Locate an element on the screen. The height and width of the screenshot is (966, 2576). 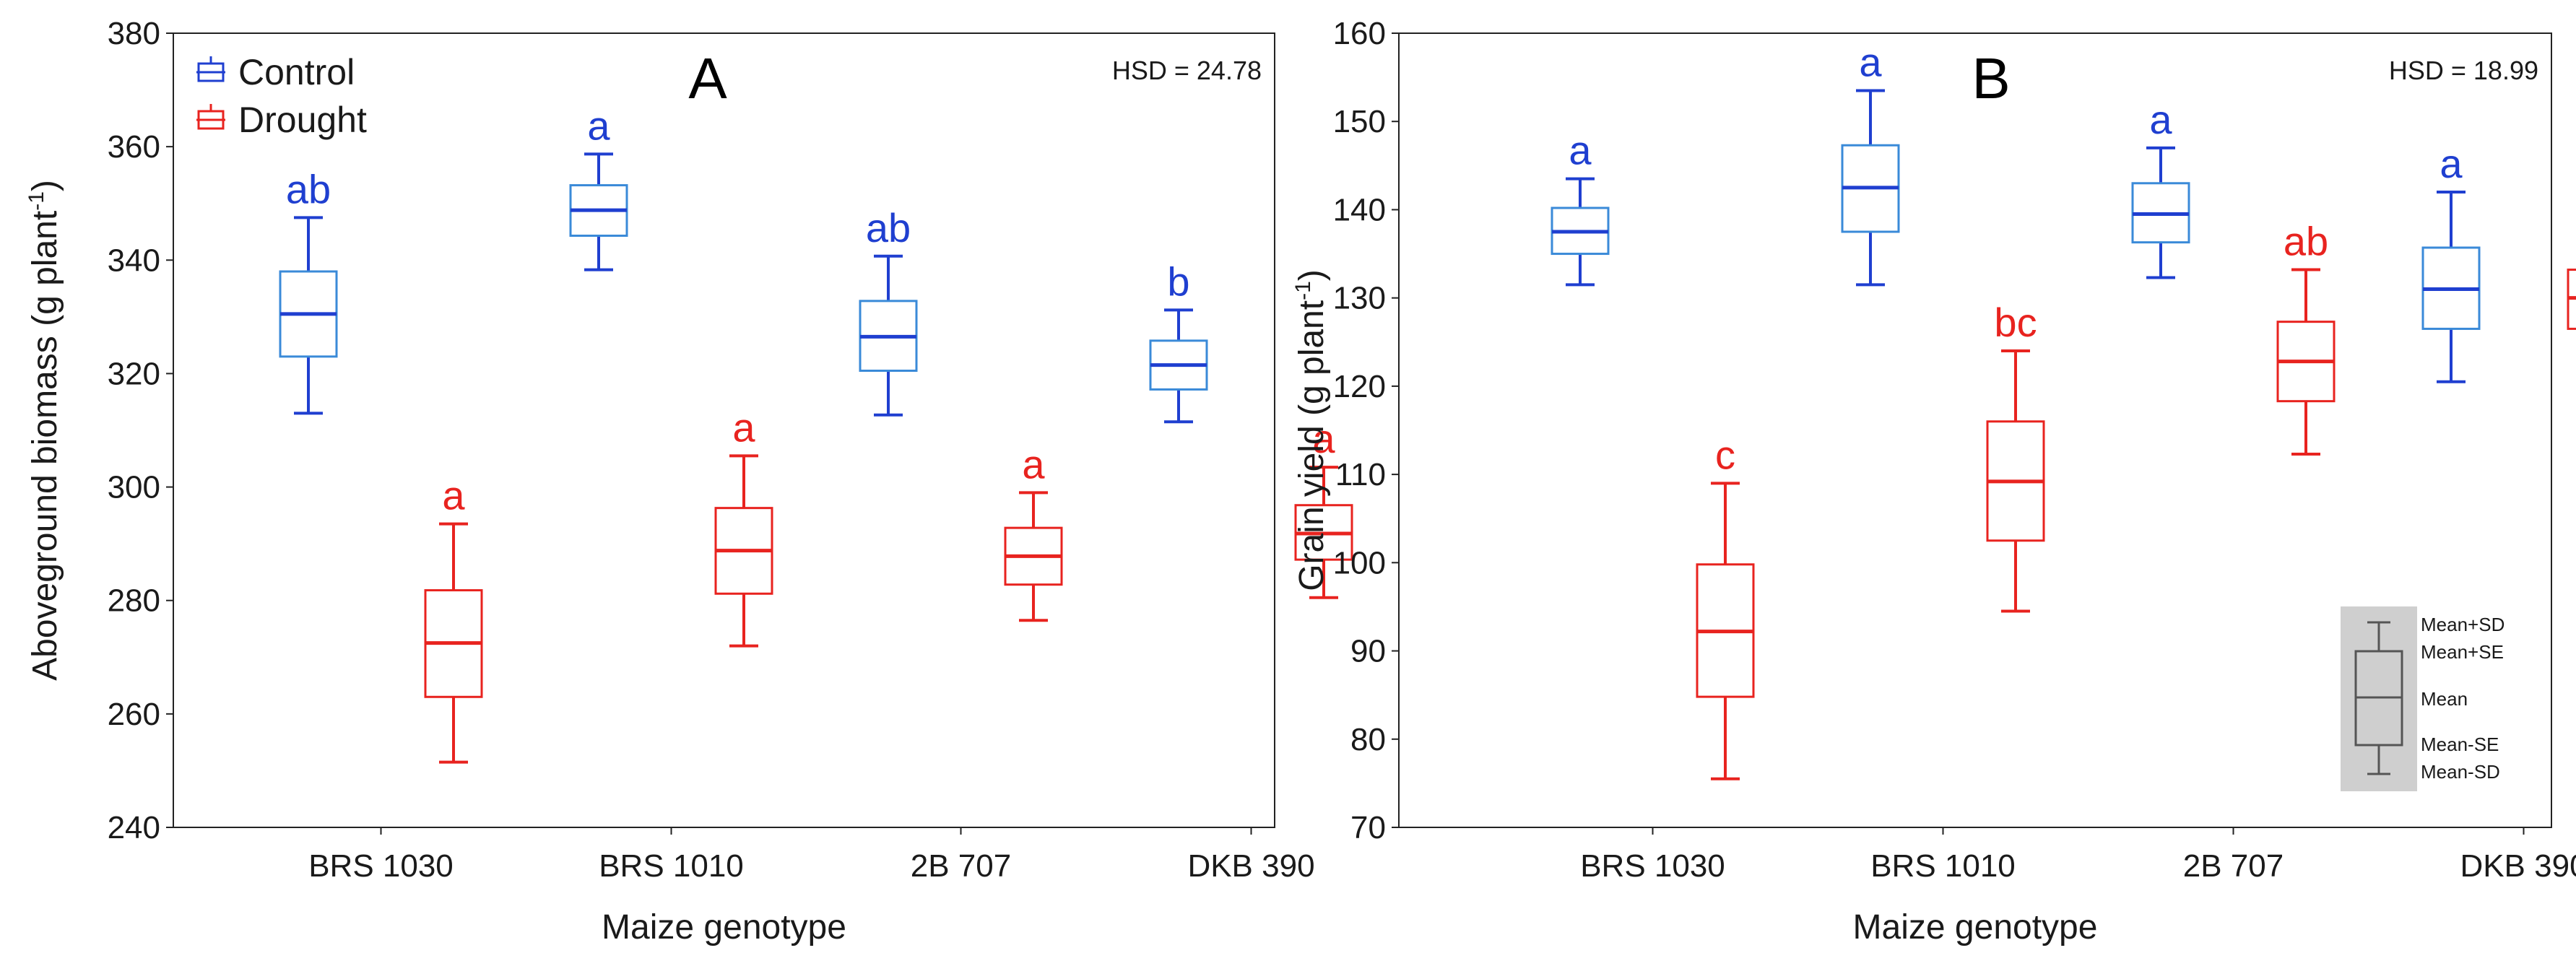
y-axis-title: Aboveground biomass (g plant-1) is located at coordinates (44, 431).